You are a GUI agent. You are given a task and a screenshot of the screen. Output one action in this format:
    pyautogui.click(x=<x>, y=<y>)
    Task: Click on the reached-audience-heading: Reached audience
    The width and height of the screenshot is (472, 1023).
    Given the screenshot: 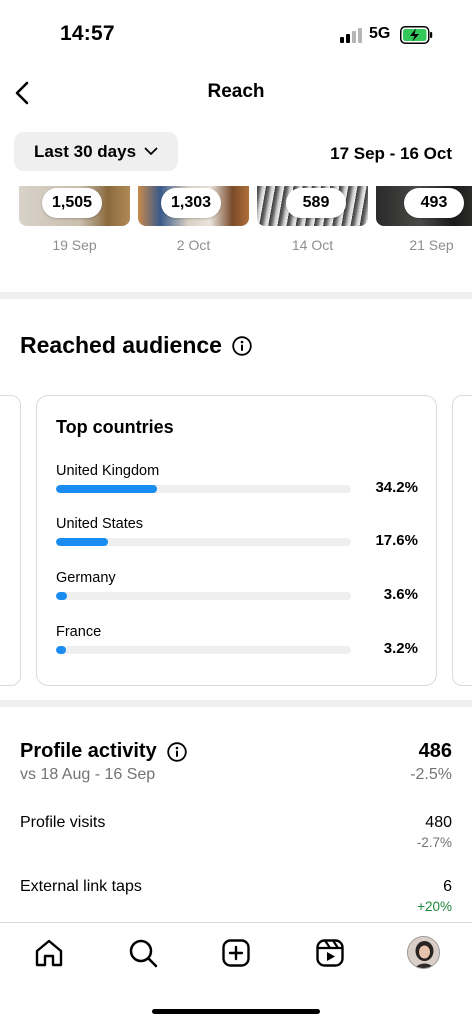 What is the action you would take?
    pyautogui.click(x=136, y=345)
    